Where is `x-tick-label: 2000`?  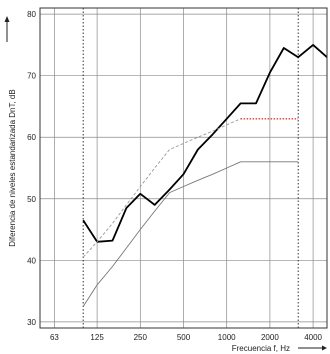 x-tick-label: 2000 is located at coordinates (270, 337).